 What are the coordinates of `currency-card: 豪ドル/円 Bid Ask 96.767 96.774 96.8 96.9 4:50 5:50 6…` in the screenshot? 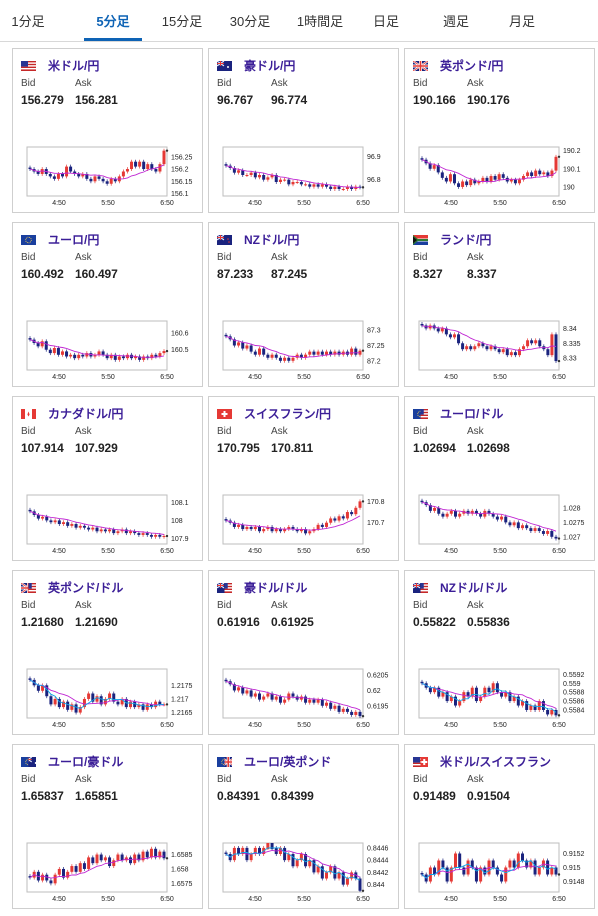 It's located at (303, 130).